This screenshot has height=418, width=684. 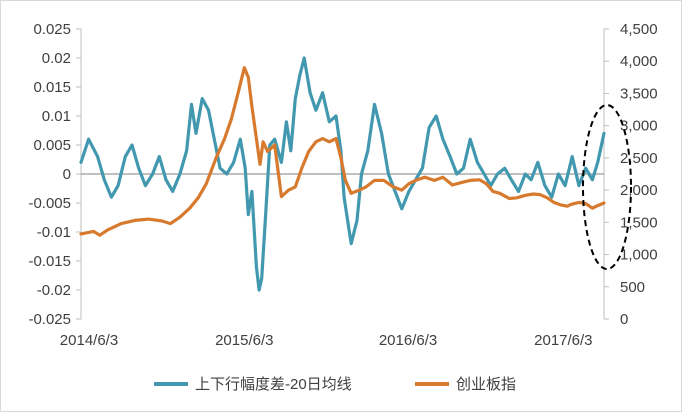 I want to click on x-tick-label: 2017/6/3, so click(x=563, y=340).